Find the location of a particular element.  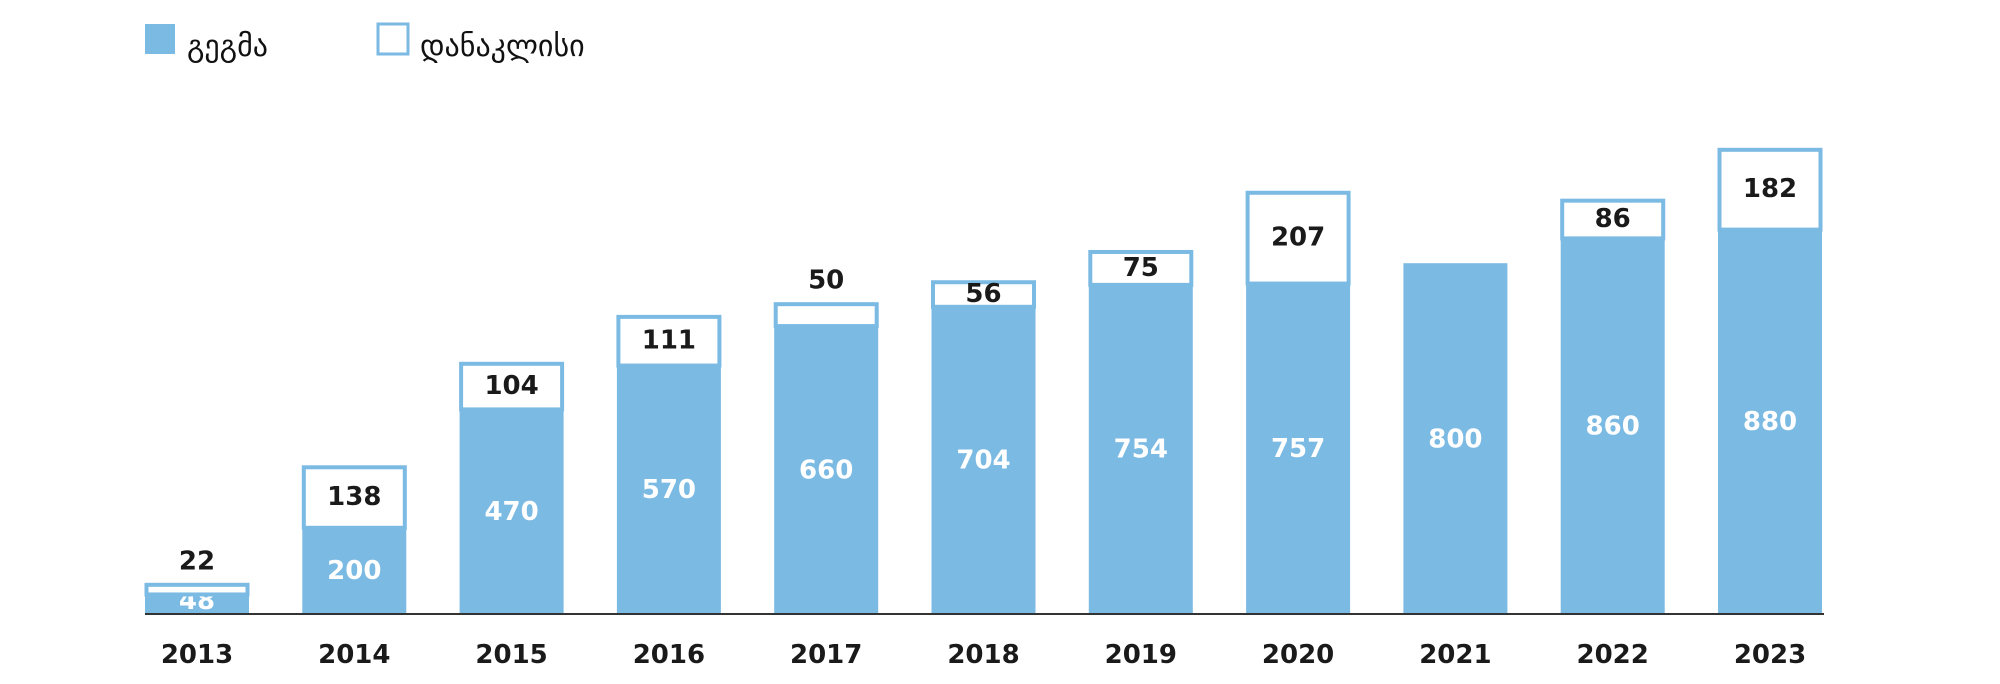

bar-shortfall-2017 is located at coordinates (826, 315).